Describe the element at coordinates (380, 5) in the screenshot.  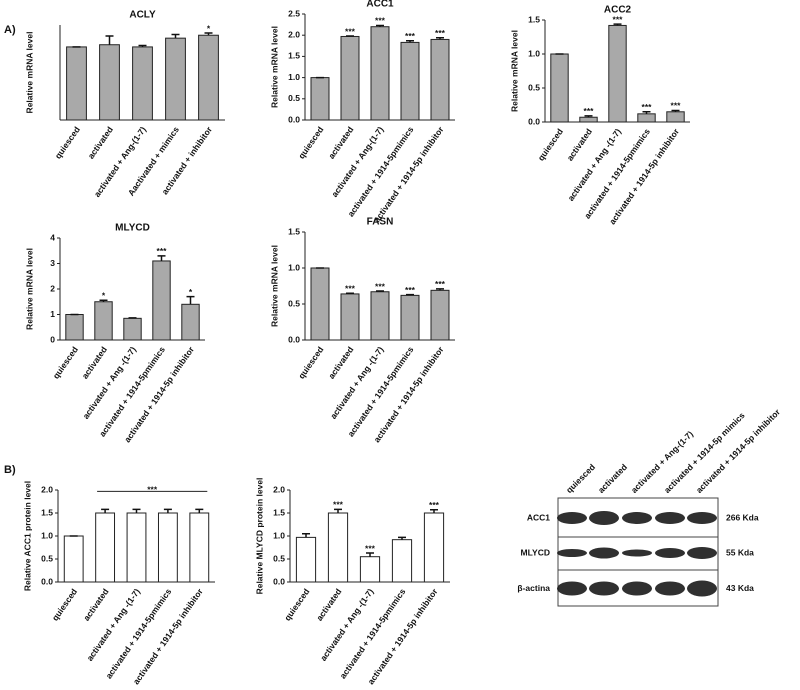
I see `chart-title: ACC1` at that location.